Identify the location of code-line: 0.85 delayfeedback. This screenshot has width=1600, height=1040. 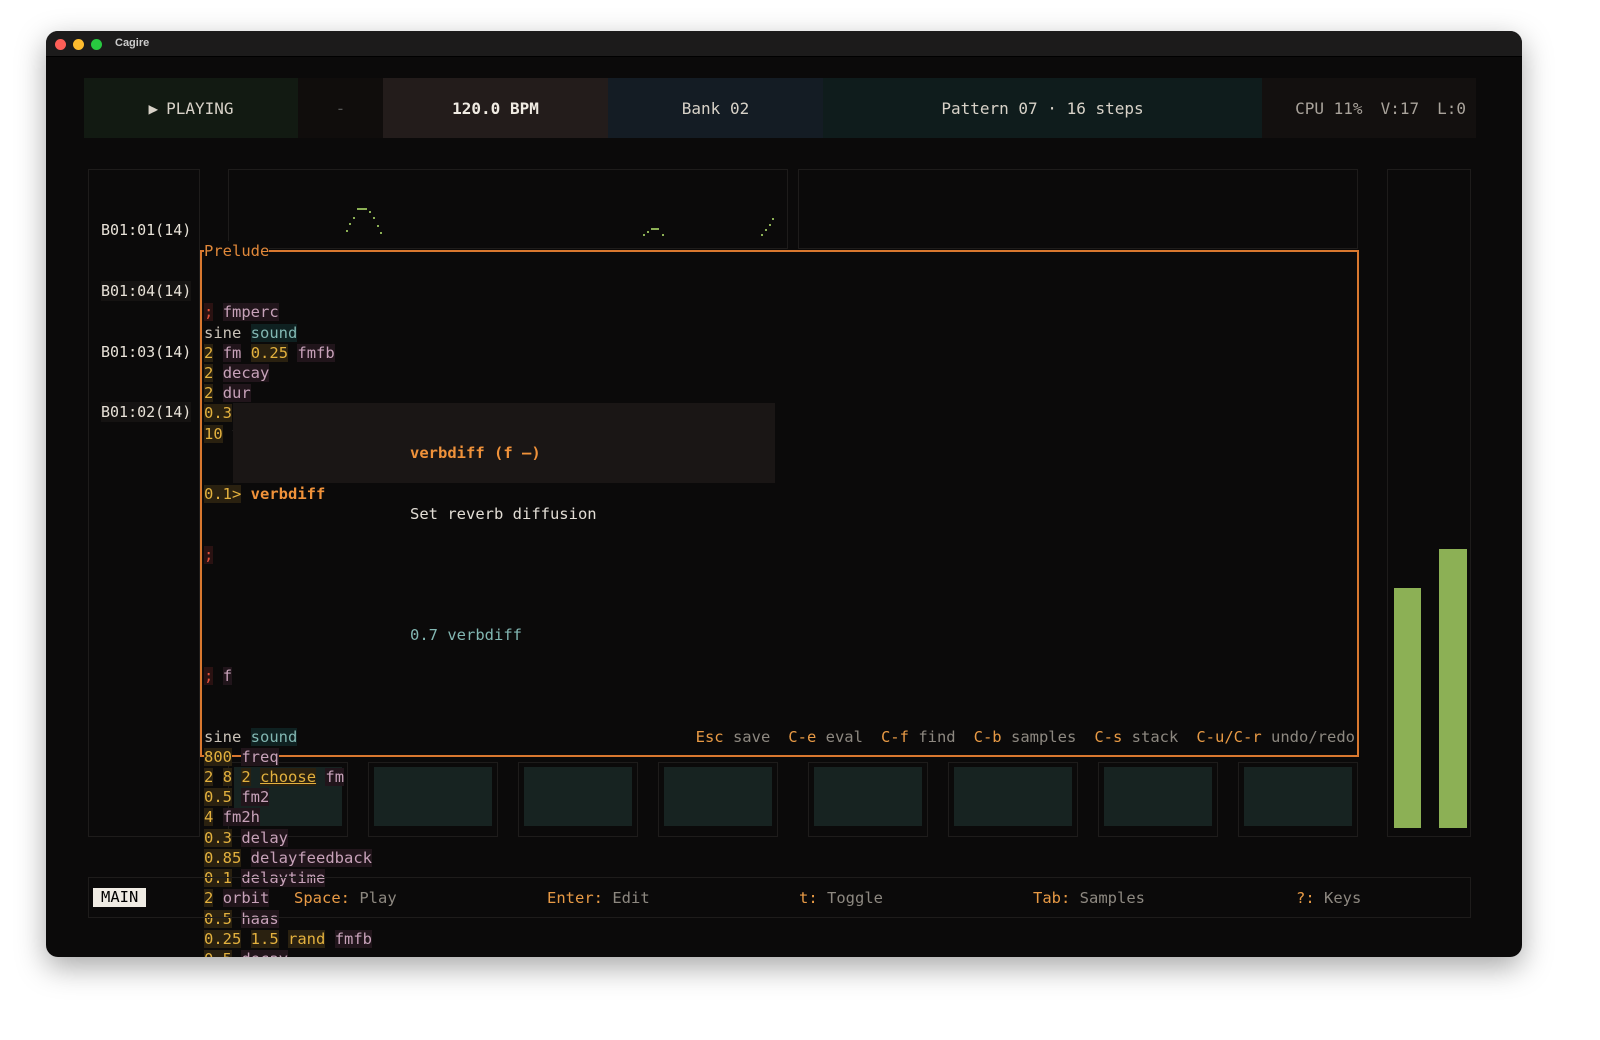
(288, 858).